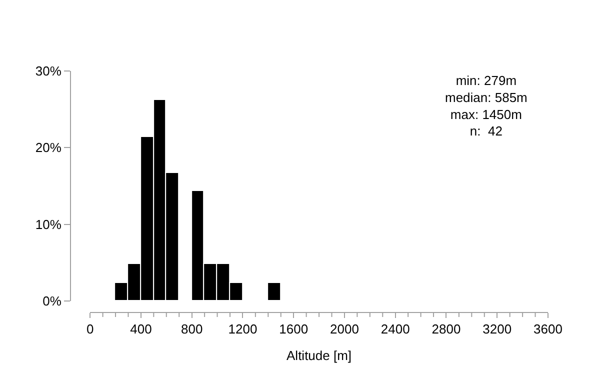  What do you see at coordinates (486, 80) in the screenshot?
I see `annotation: min: 279m` at bounding box center [486, 80].